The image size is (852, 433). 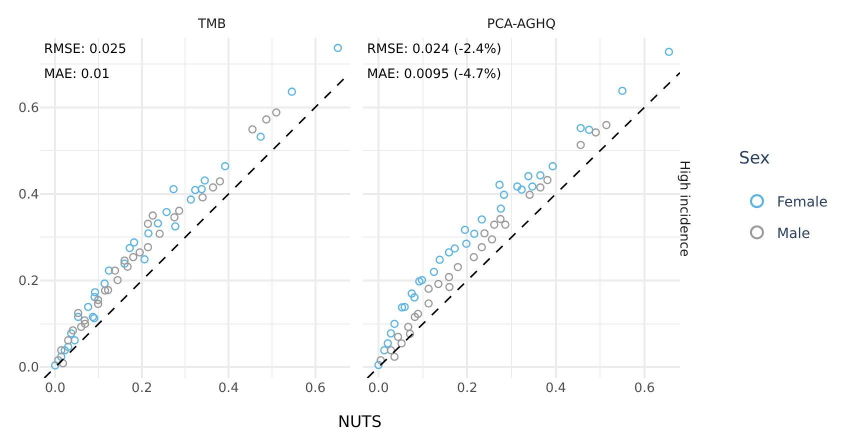 I want to click on y-tick-label: 0.6, so click(x=28, y=108).